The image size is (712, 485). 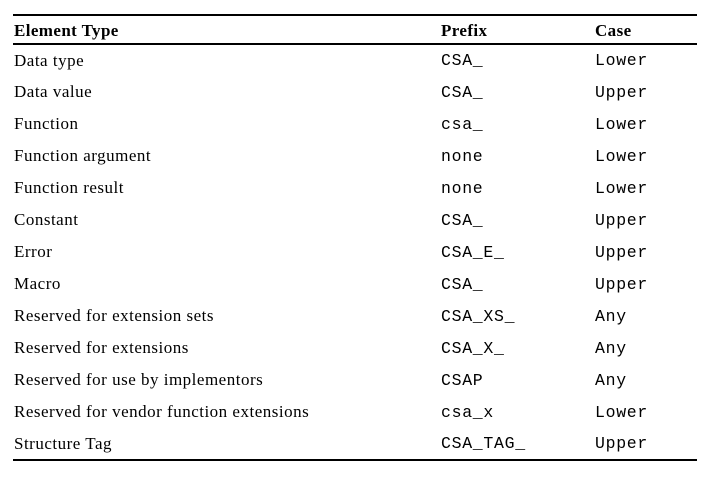 What do you see at coordinates (355, 316) in the screenshot?
I see `table-row: Reserved for extension sets CSA_XS_ Any` at bounding box center [355, 316].